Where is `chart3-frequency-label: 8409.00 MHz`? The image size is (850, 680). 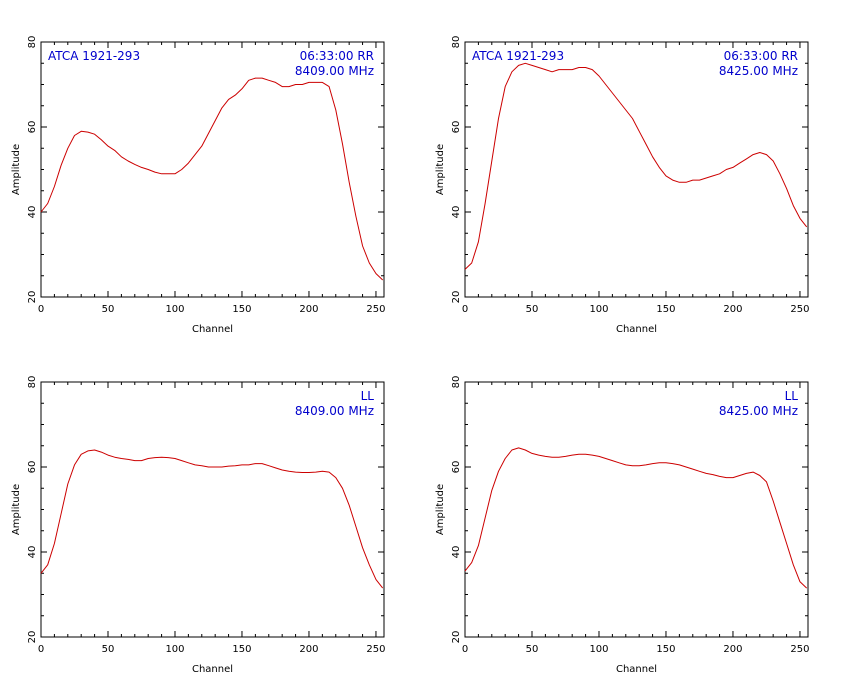
chart3-frequency-label: 8409.00 MHz is located at coordinates (334, 411).